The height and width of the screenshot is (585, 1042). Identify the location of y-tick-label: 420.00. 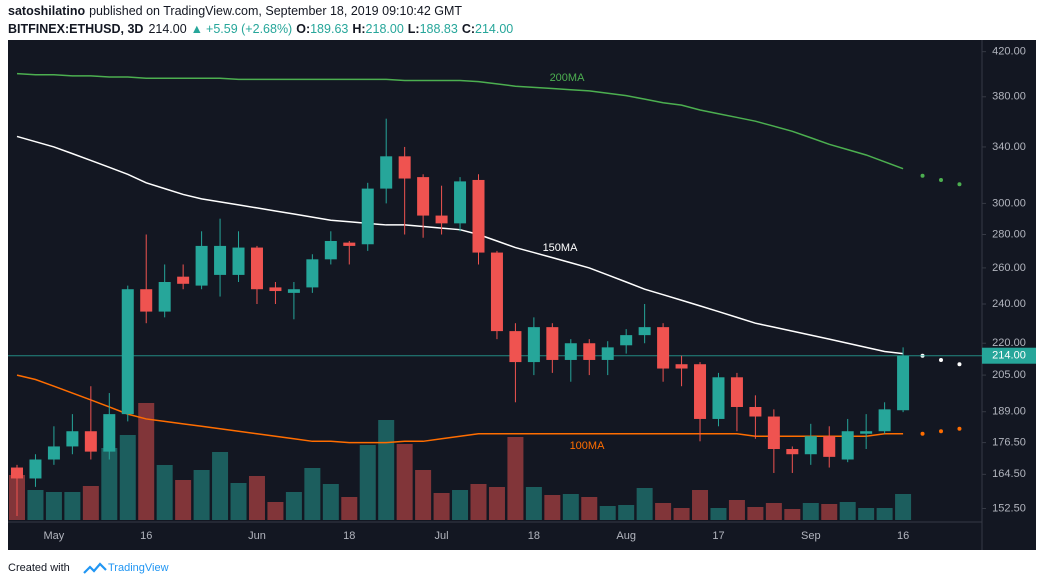
(1009, 52).